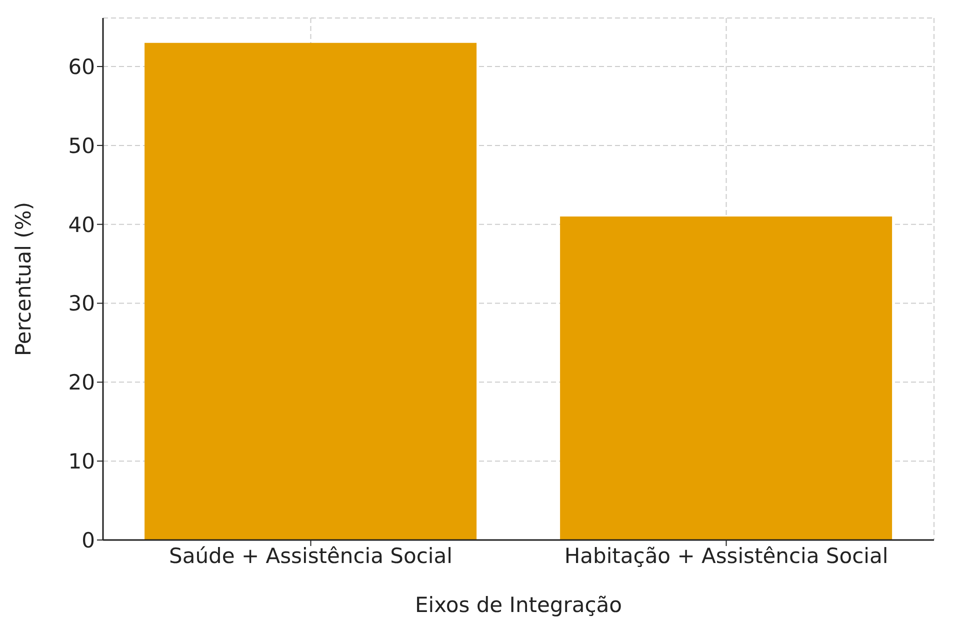 The height and width of the screenshot is (639, 962). What do you see at coordinates (23, 279) in the screenshot?
I see `y-axis-title: Percentual (%)` at bounding box center [23, 279].